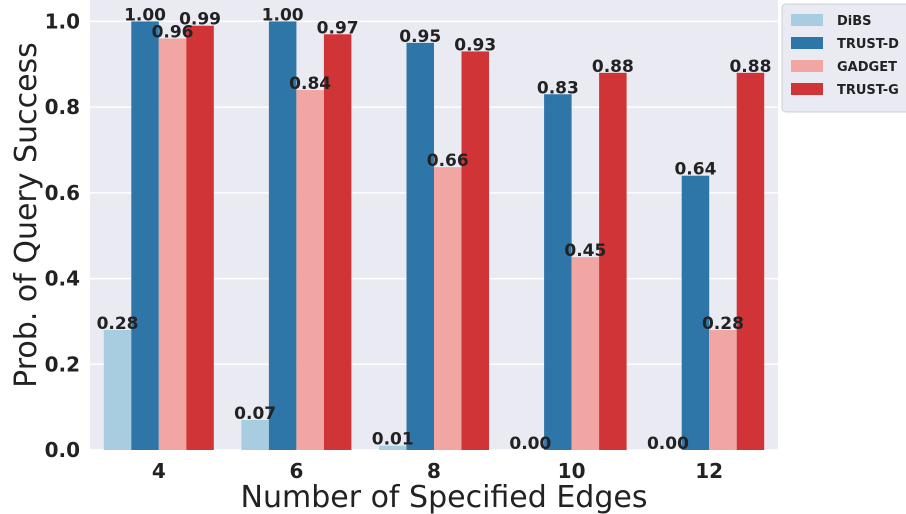 Image resolution: width=906 pixels, height=514 pixels. Describe the element at coordinates (62, 450) in the screenshot. I see `y-tick-label: 0.0` at that location.